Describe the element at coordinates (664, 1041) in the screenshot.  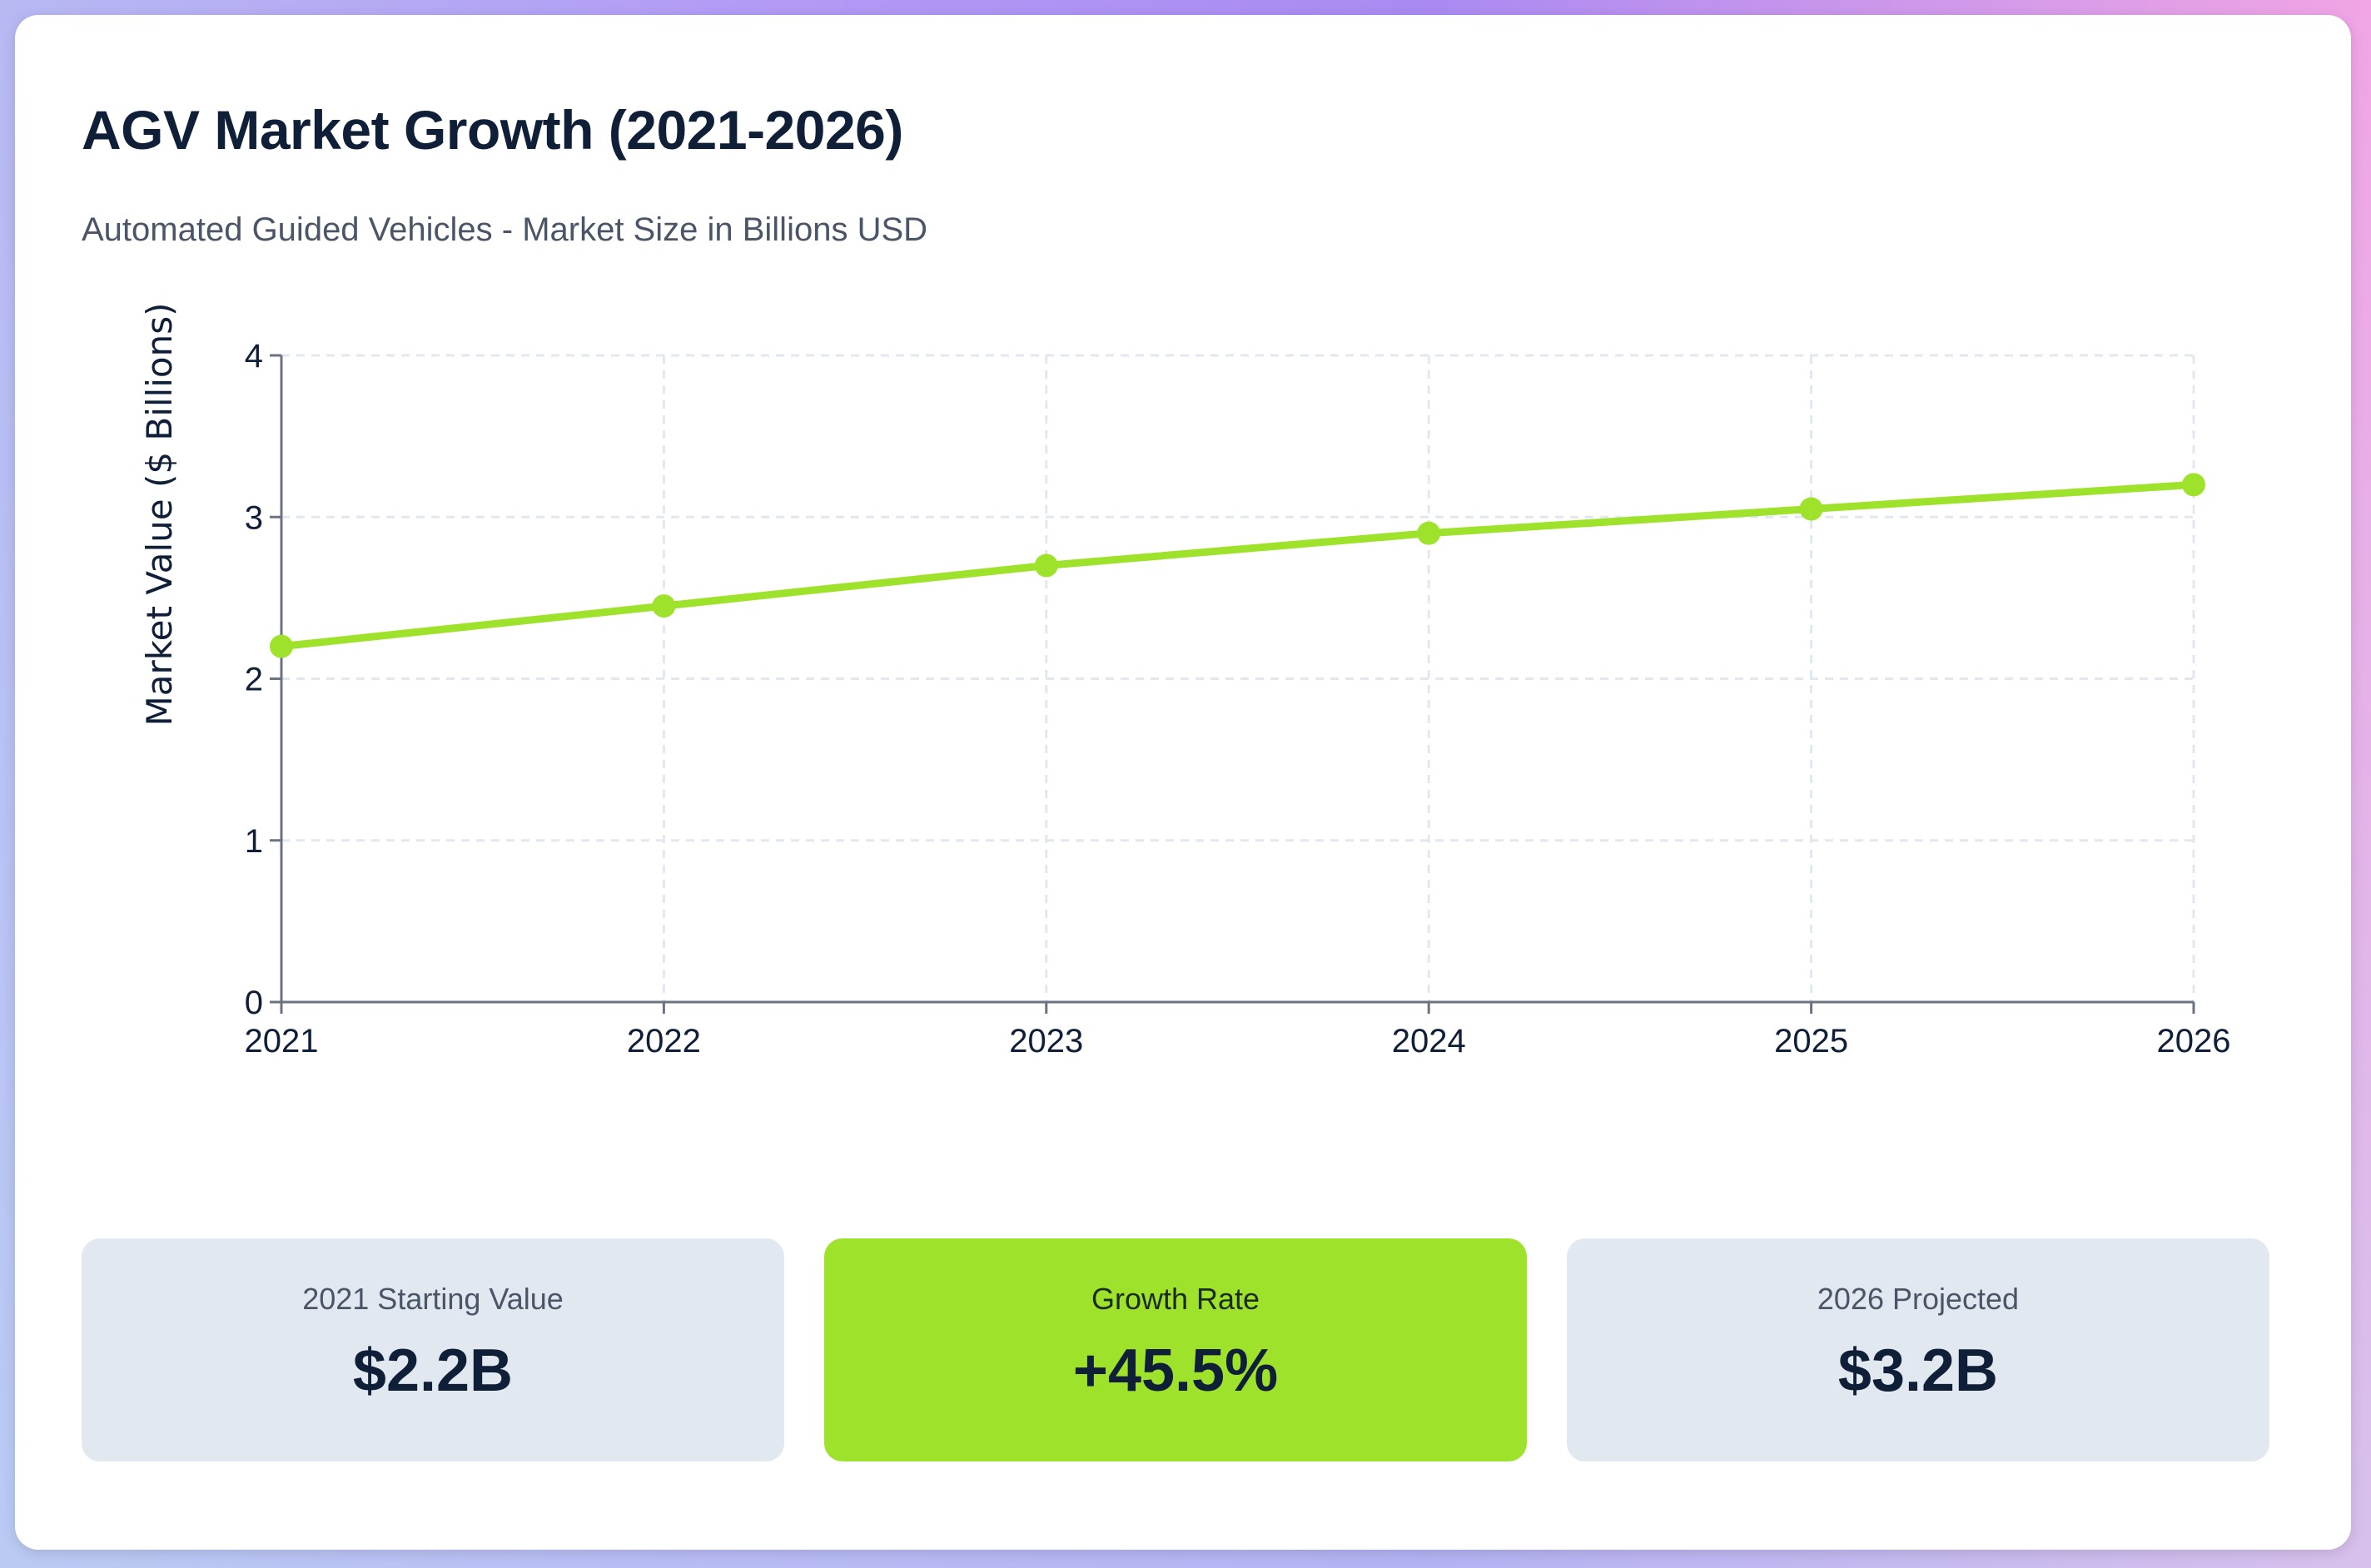
I see `x-tick-label: 2022` at that location.